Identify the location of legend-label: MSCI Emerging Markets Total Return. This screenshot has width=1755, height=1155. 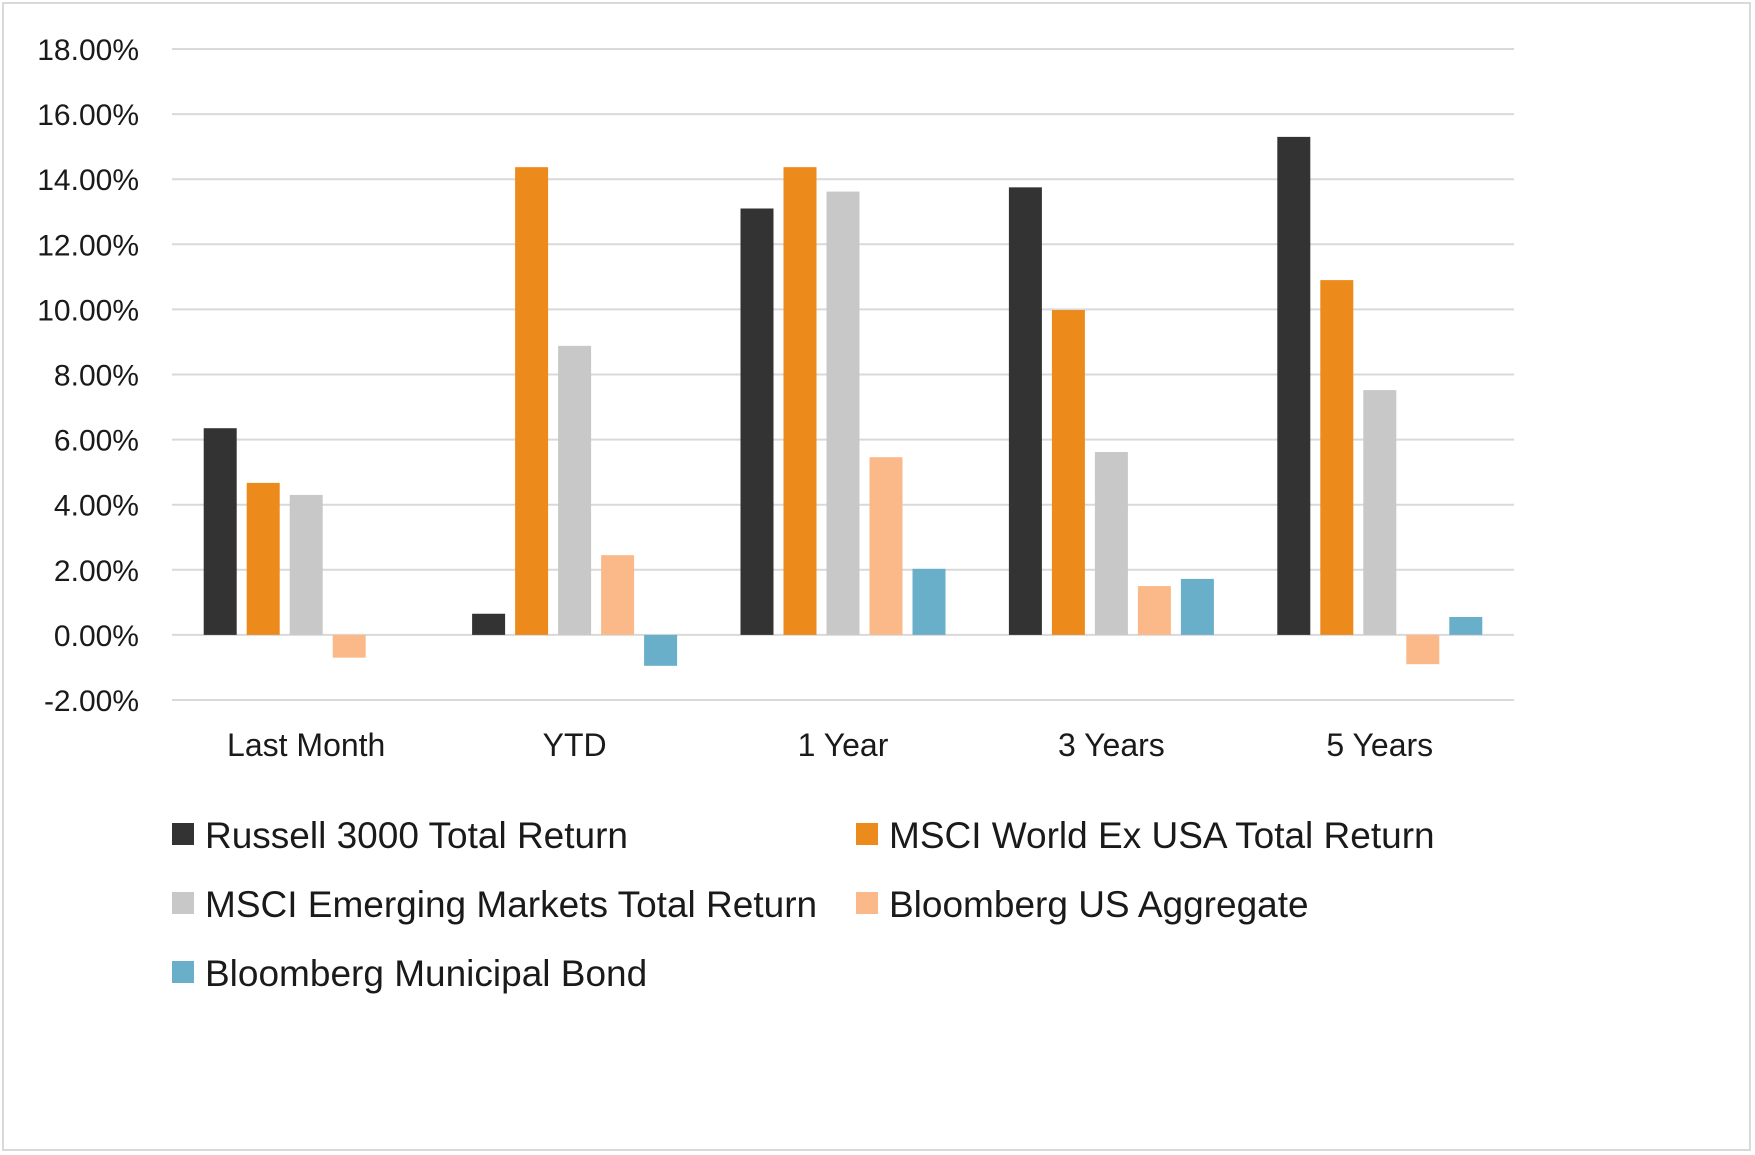
(511, 904).